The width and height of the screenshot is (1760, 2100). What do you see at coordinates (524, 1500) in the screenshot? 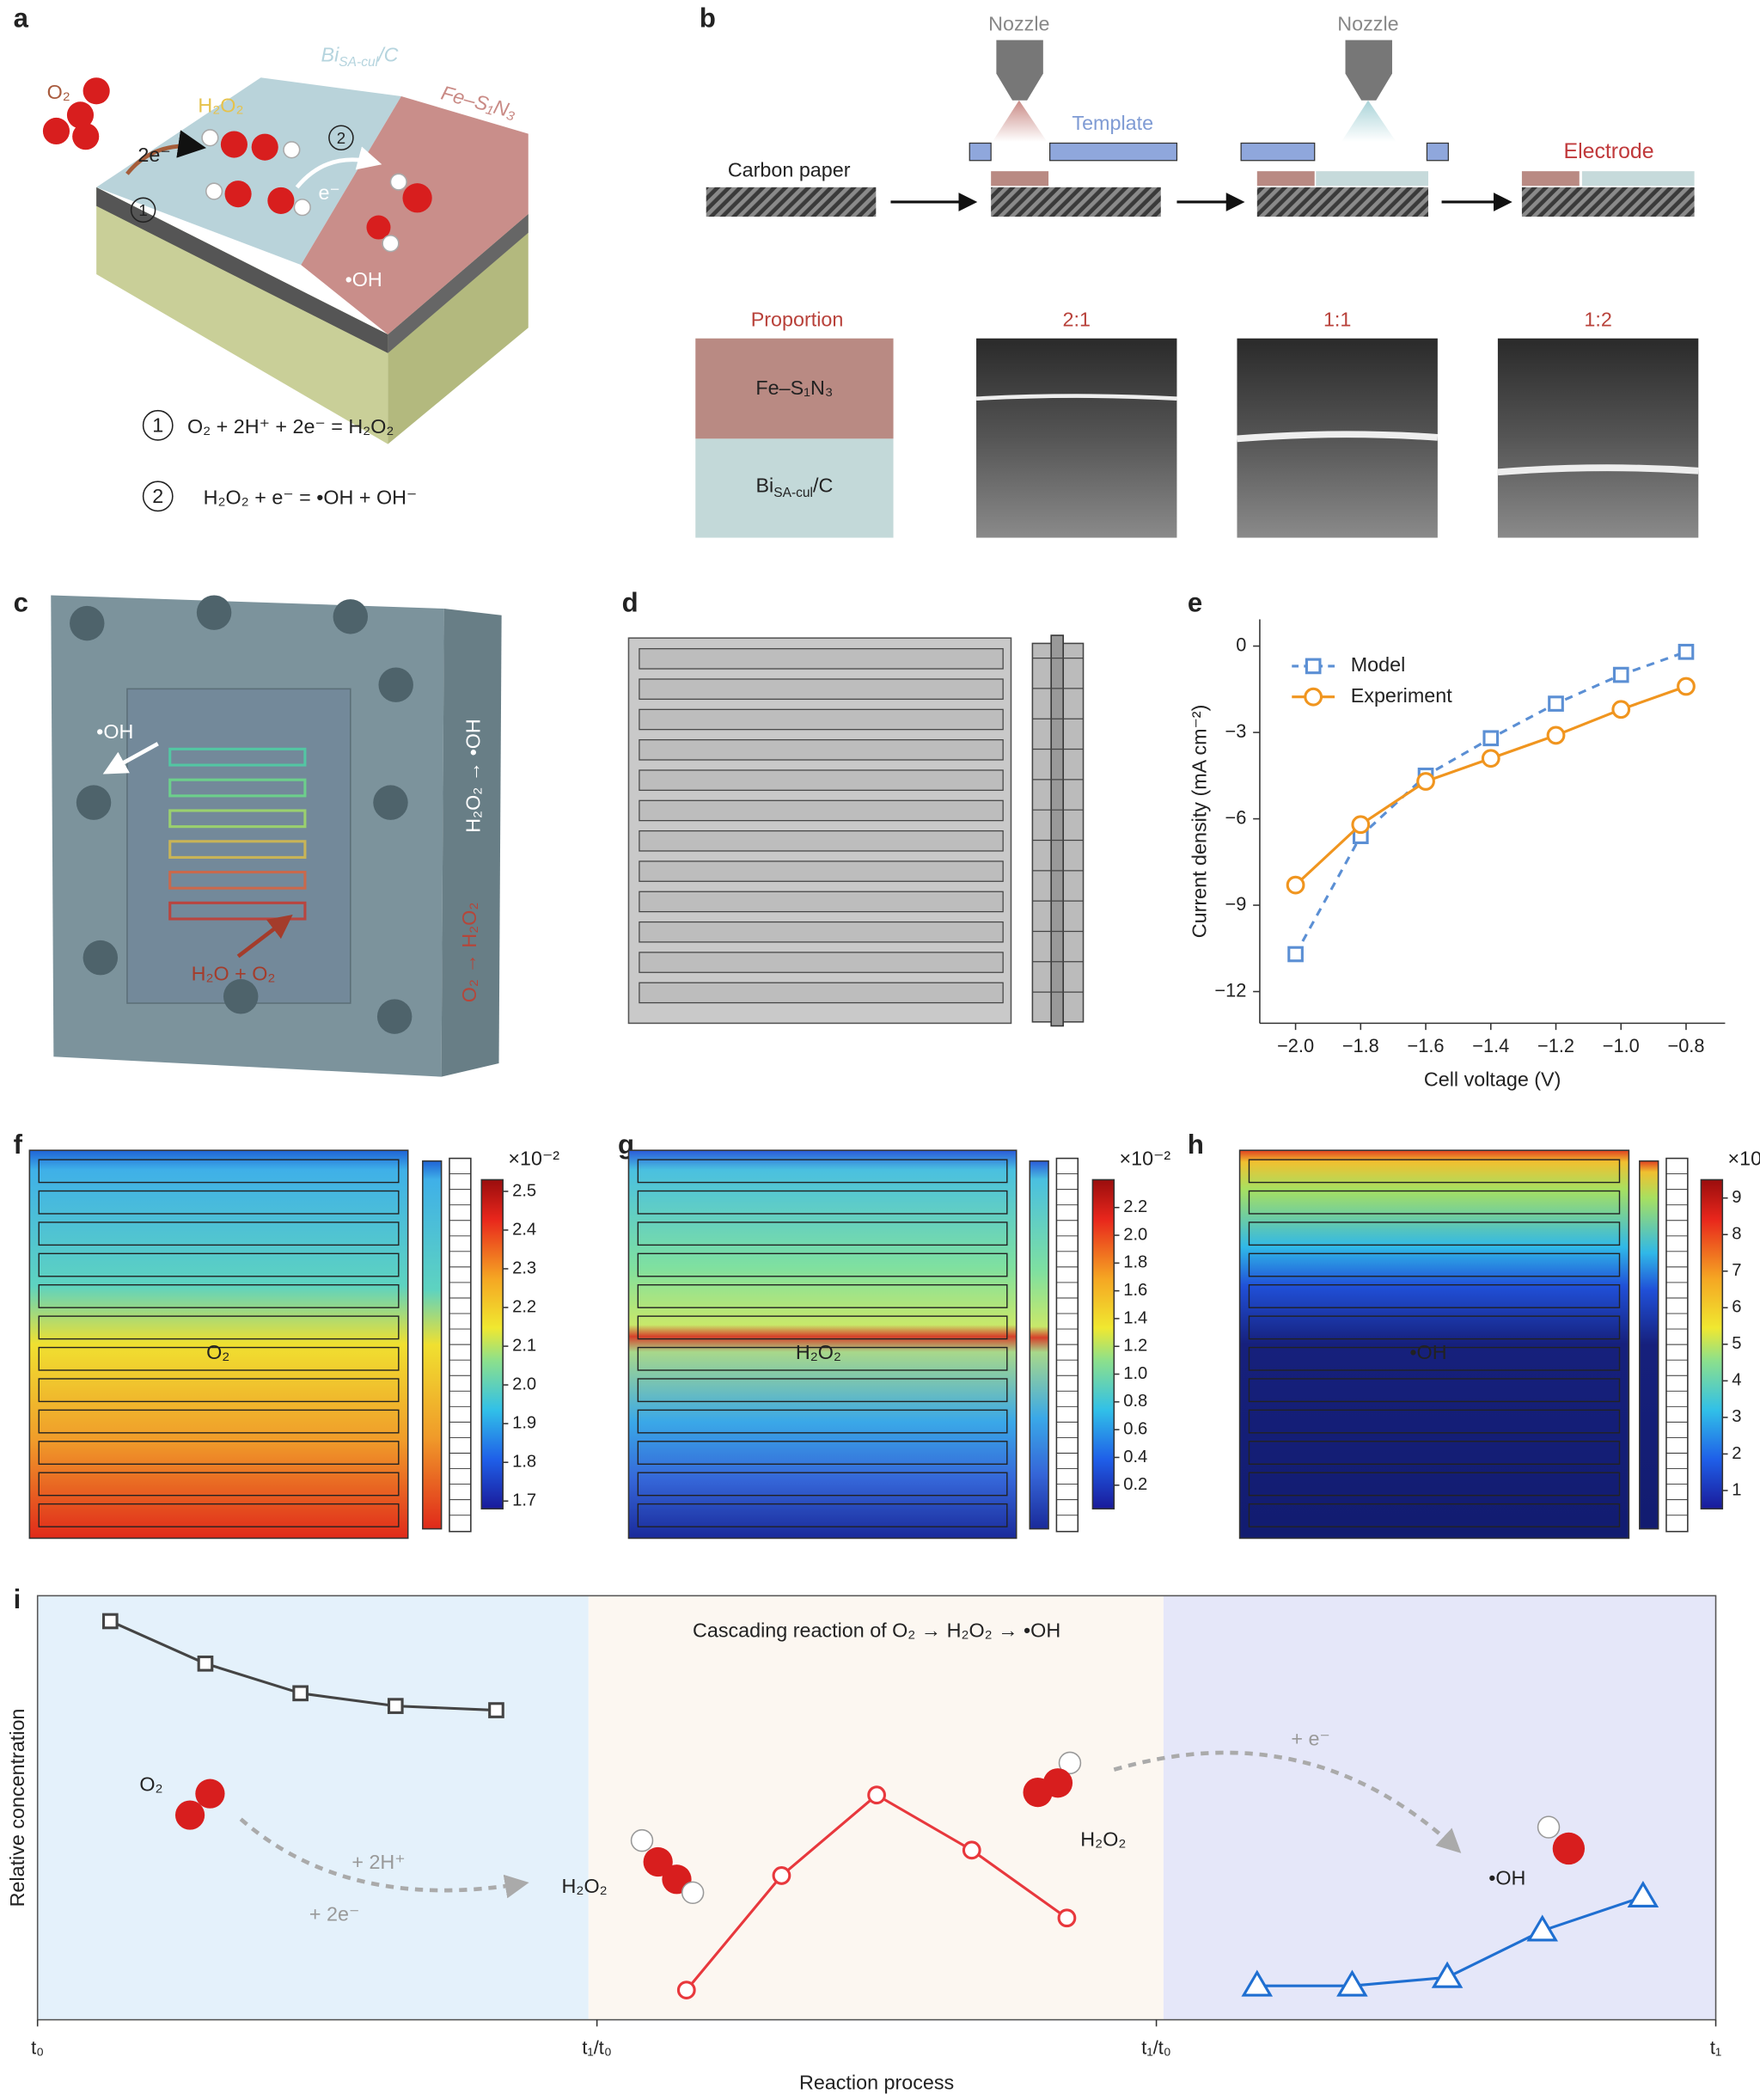
I see `colorbar-tick-label: 1.7` at bounding box center [524, 1500].